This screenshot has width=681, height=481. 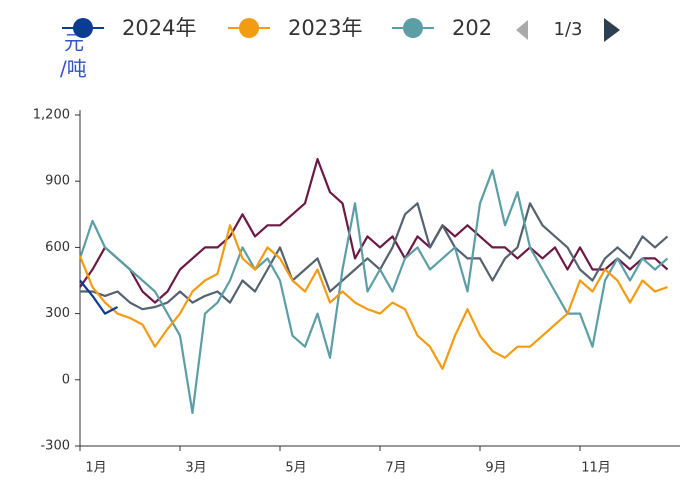 What do you see at coordinates (495, 468) in the screenshot?
I see `x-tick-label: 9月` at bounding box center [495, 468].